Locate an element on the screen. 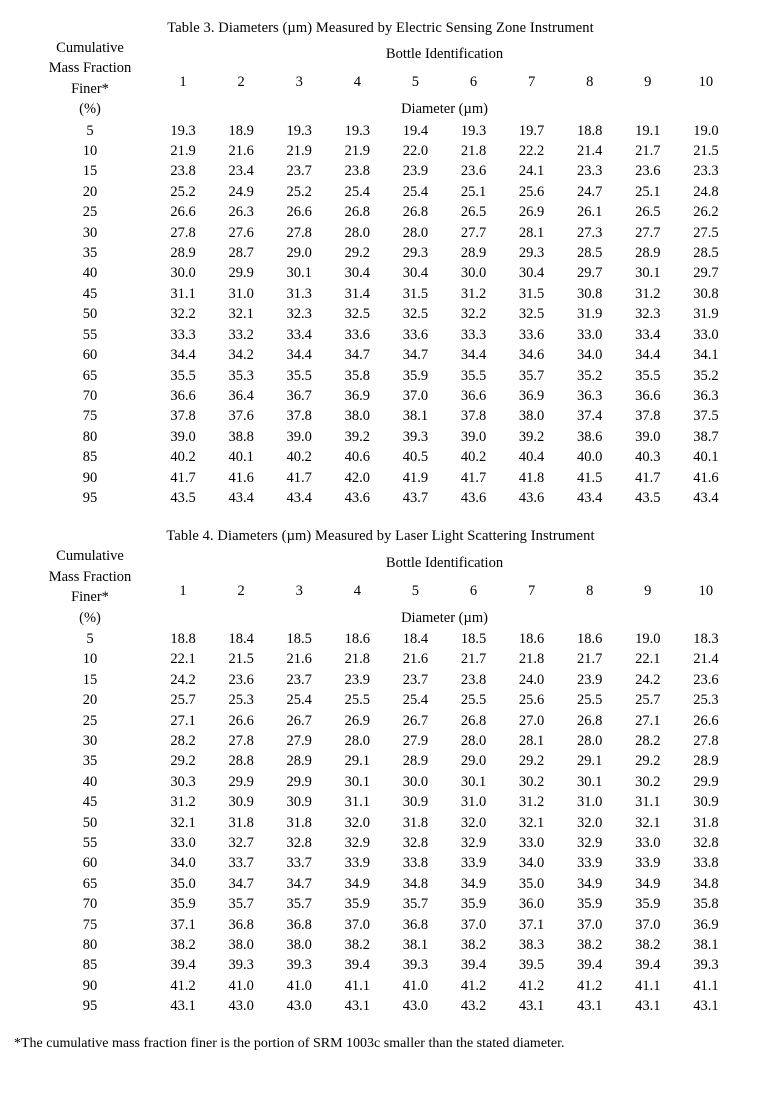 The width and height of the screenshot is (761, 1113). data-cell: 28.9 is located at coordinates (299, 761).